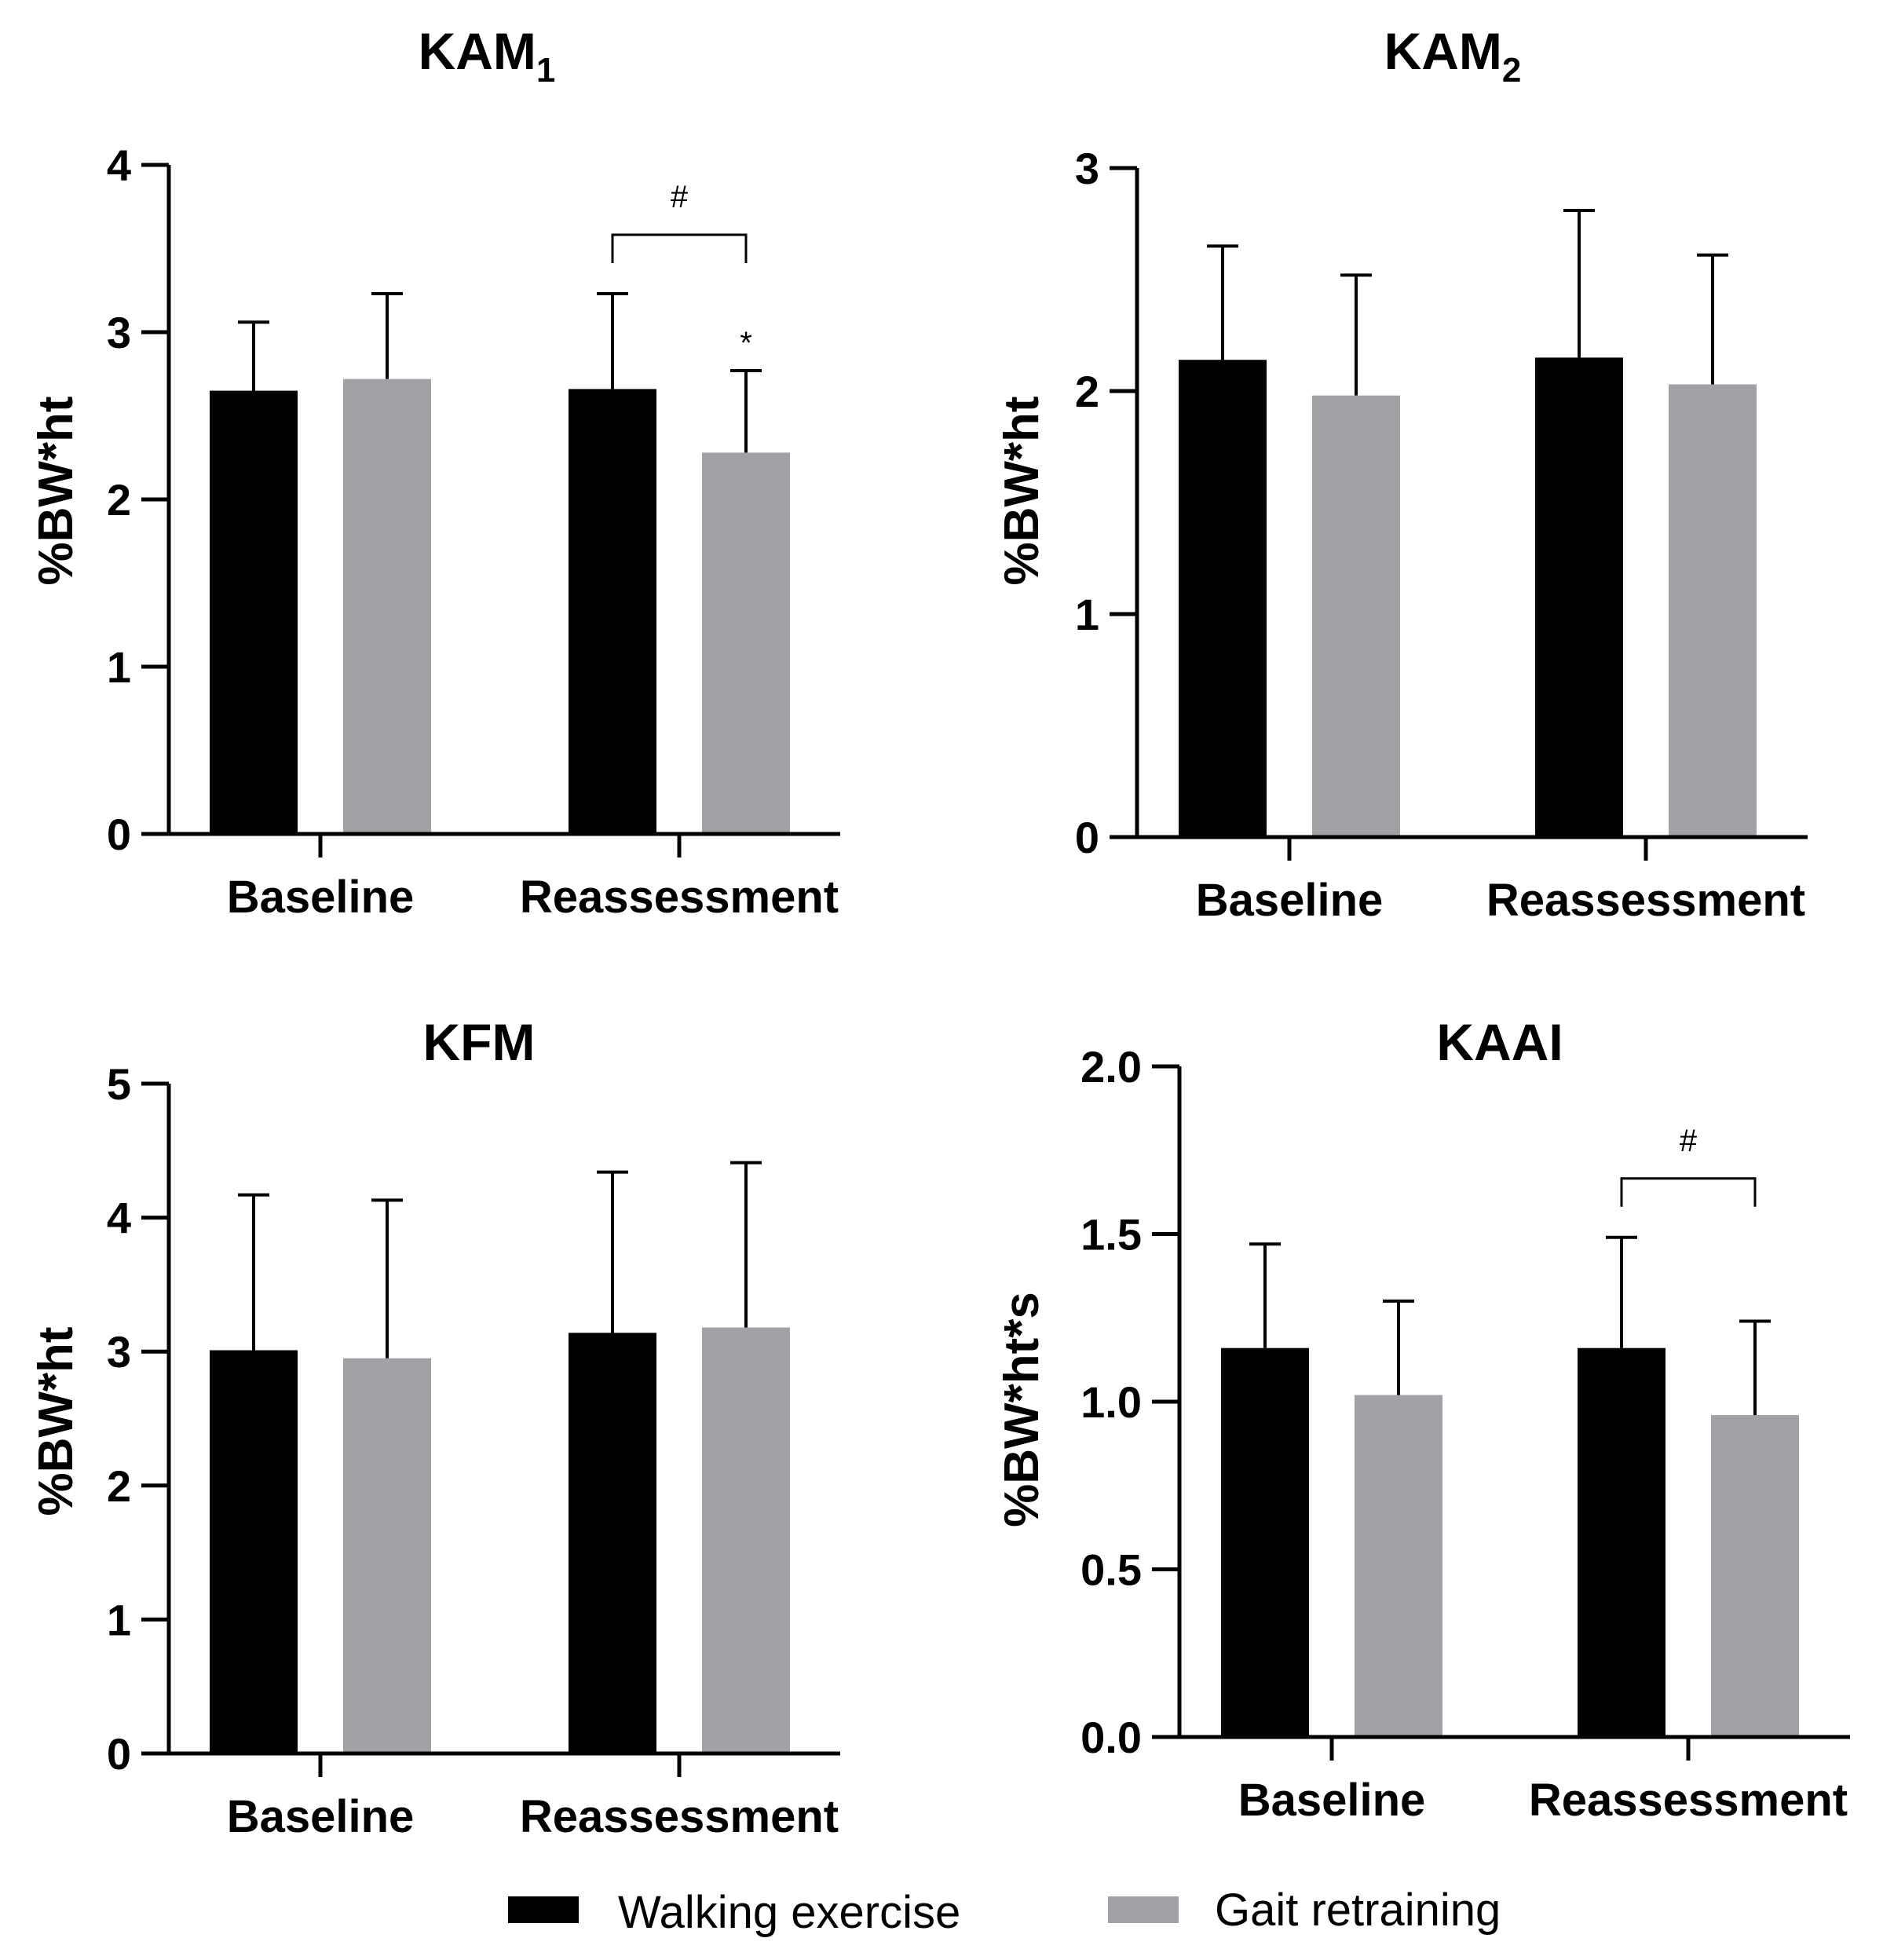 The width and height of the screenshot is (1894, 1960). I want to click on chart-title: KAM2, so click(1453, 56).